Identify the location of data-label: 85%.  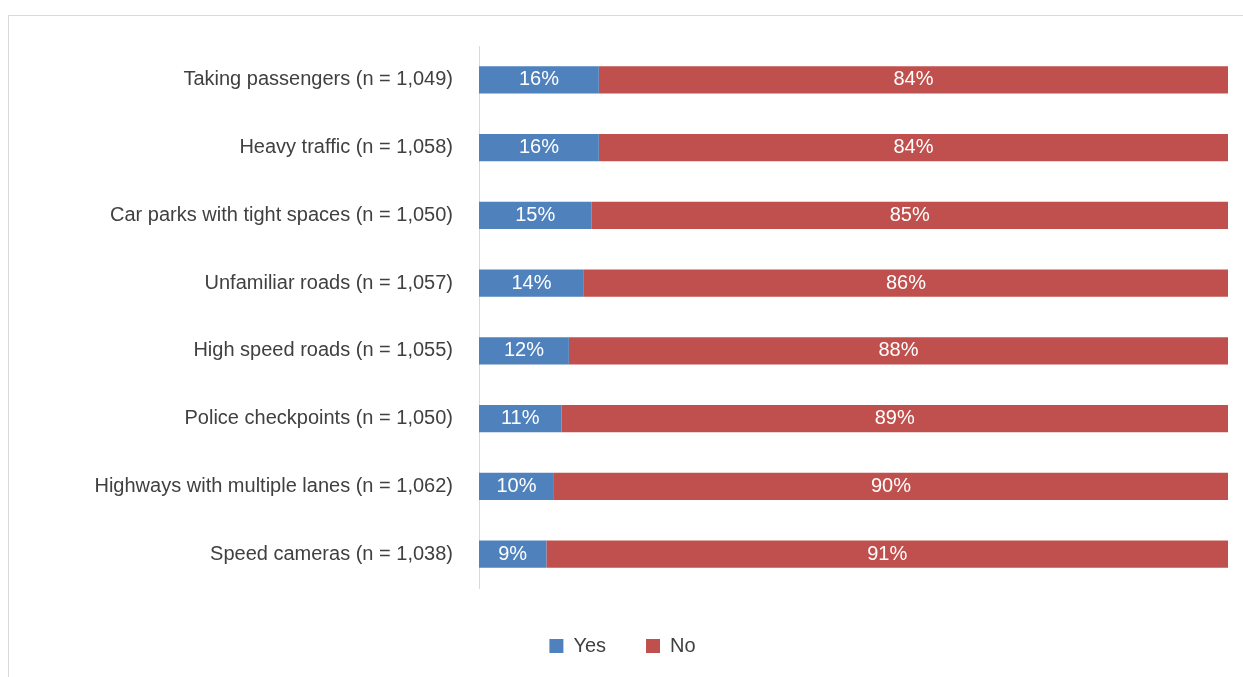
(909, 213).